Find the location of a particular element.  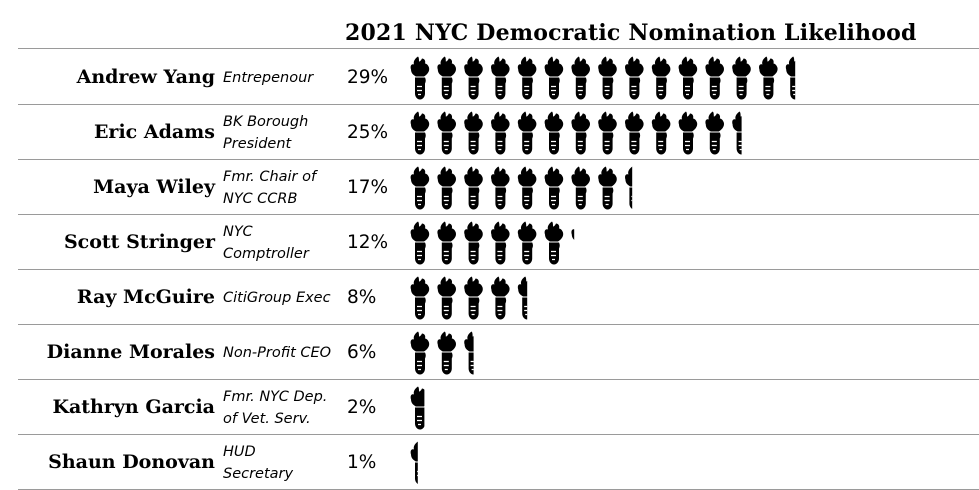

header-rule is located at coordinates (498, 48).